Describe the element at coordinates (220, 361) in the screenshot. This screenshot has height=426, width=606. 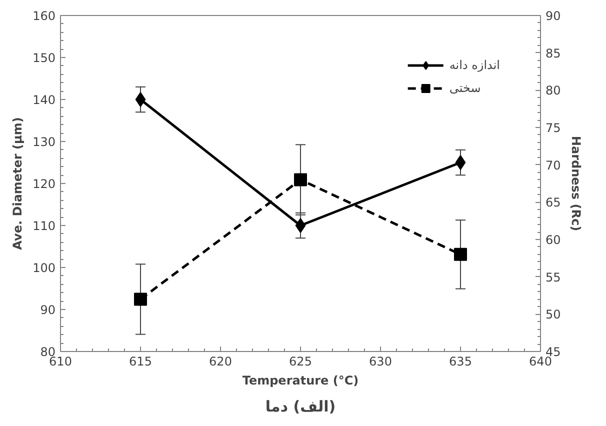
I see `x-tick-label: 620` at that location.